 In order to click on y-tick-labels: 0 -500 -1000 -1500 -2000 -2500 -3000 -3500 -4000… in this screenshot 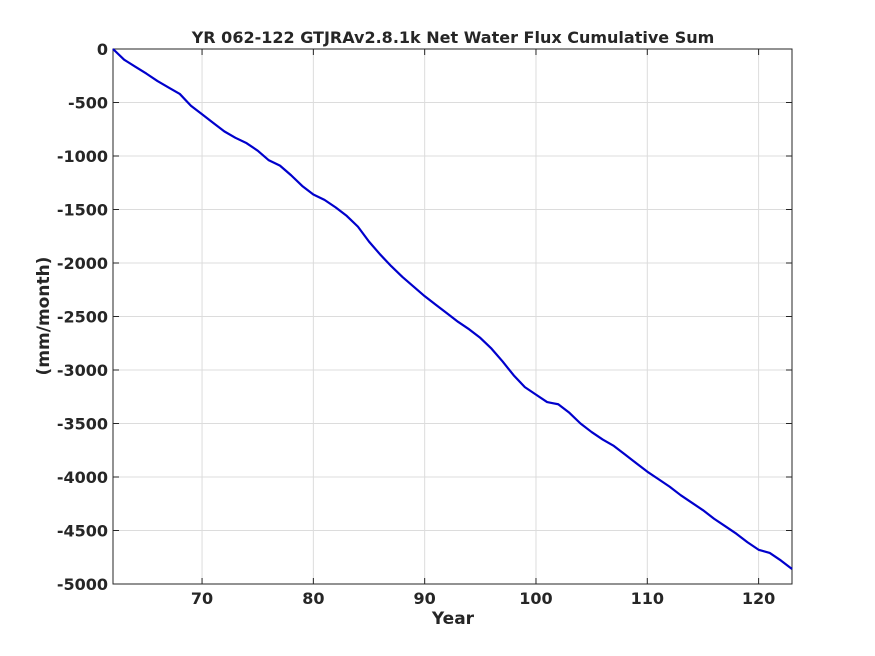, I will do `click(82, 317)`.